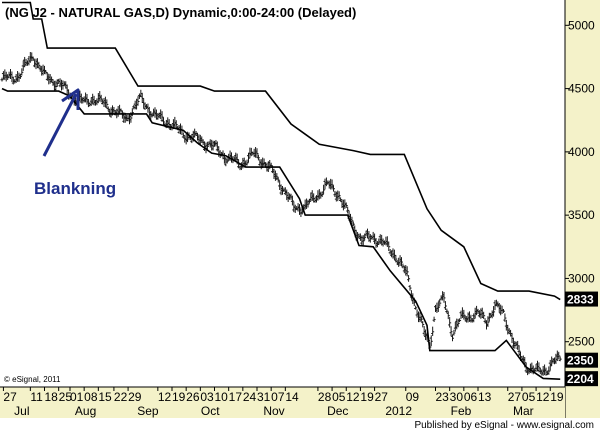  What do you see at coordinates (52, 397) in the screenshot?
I see `x-day-label: 18` at bounding box center [52, 397].